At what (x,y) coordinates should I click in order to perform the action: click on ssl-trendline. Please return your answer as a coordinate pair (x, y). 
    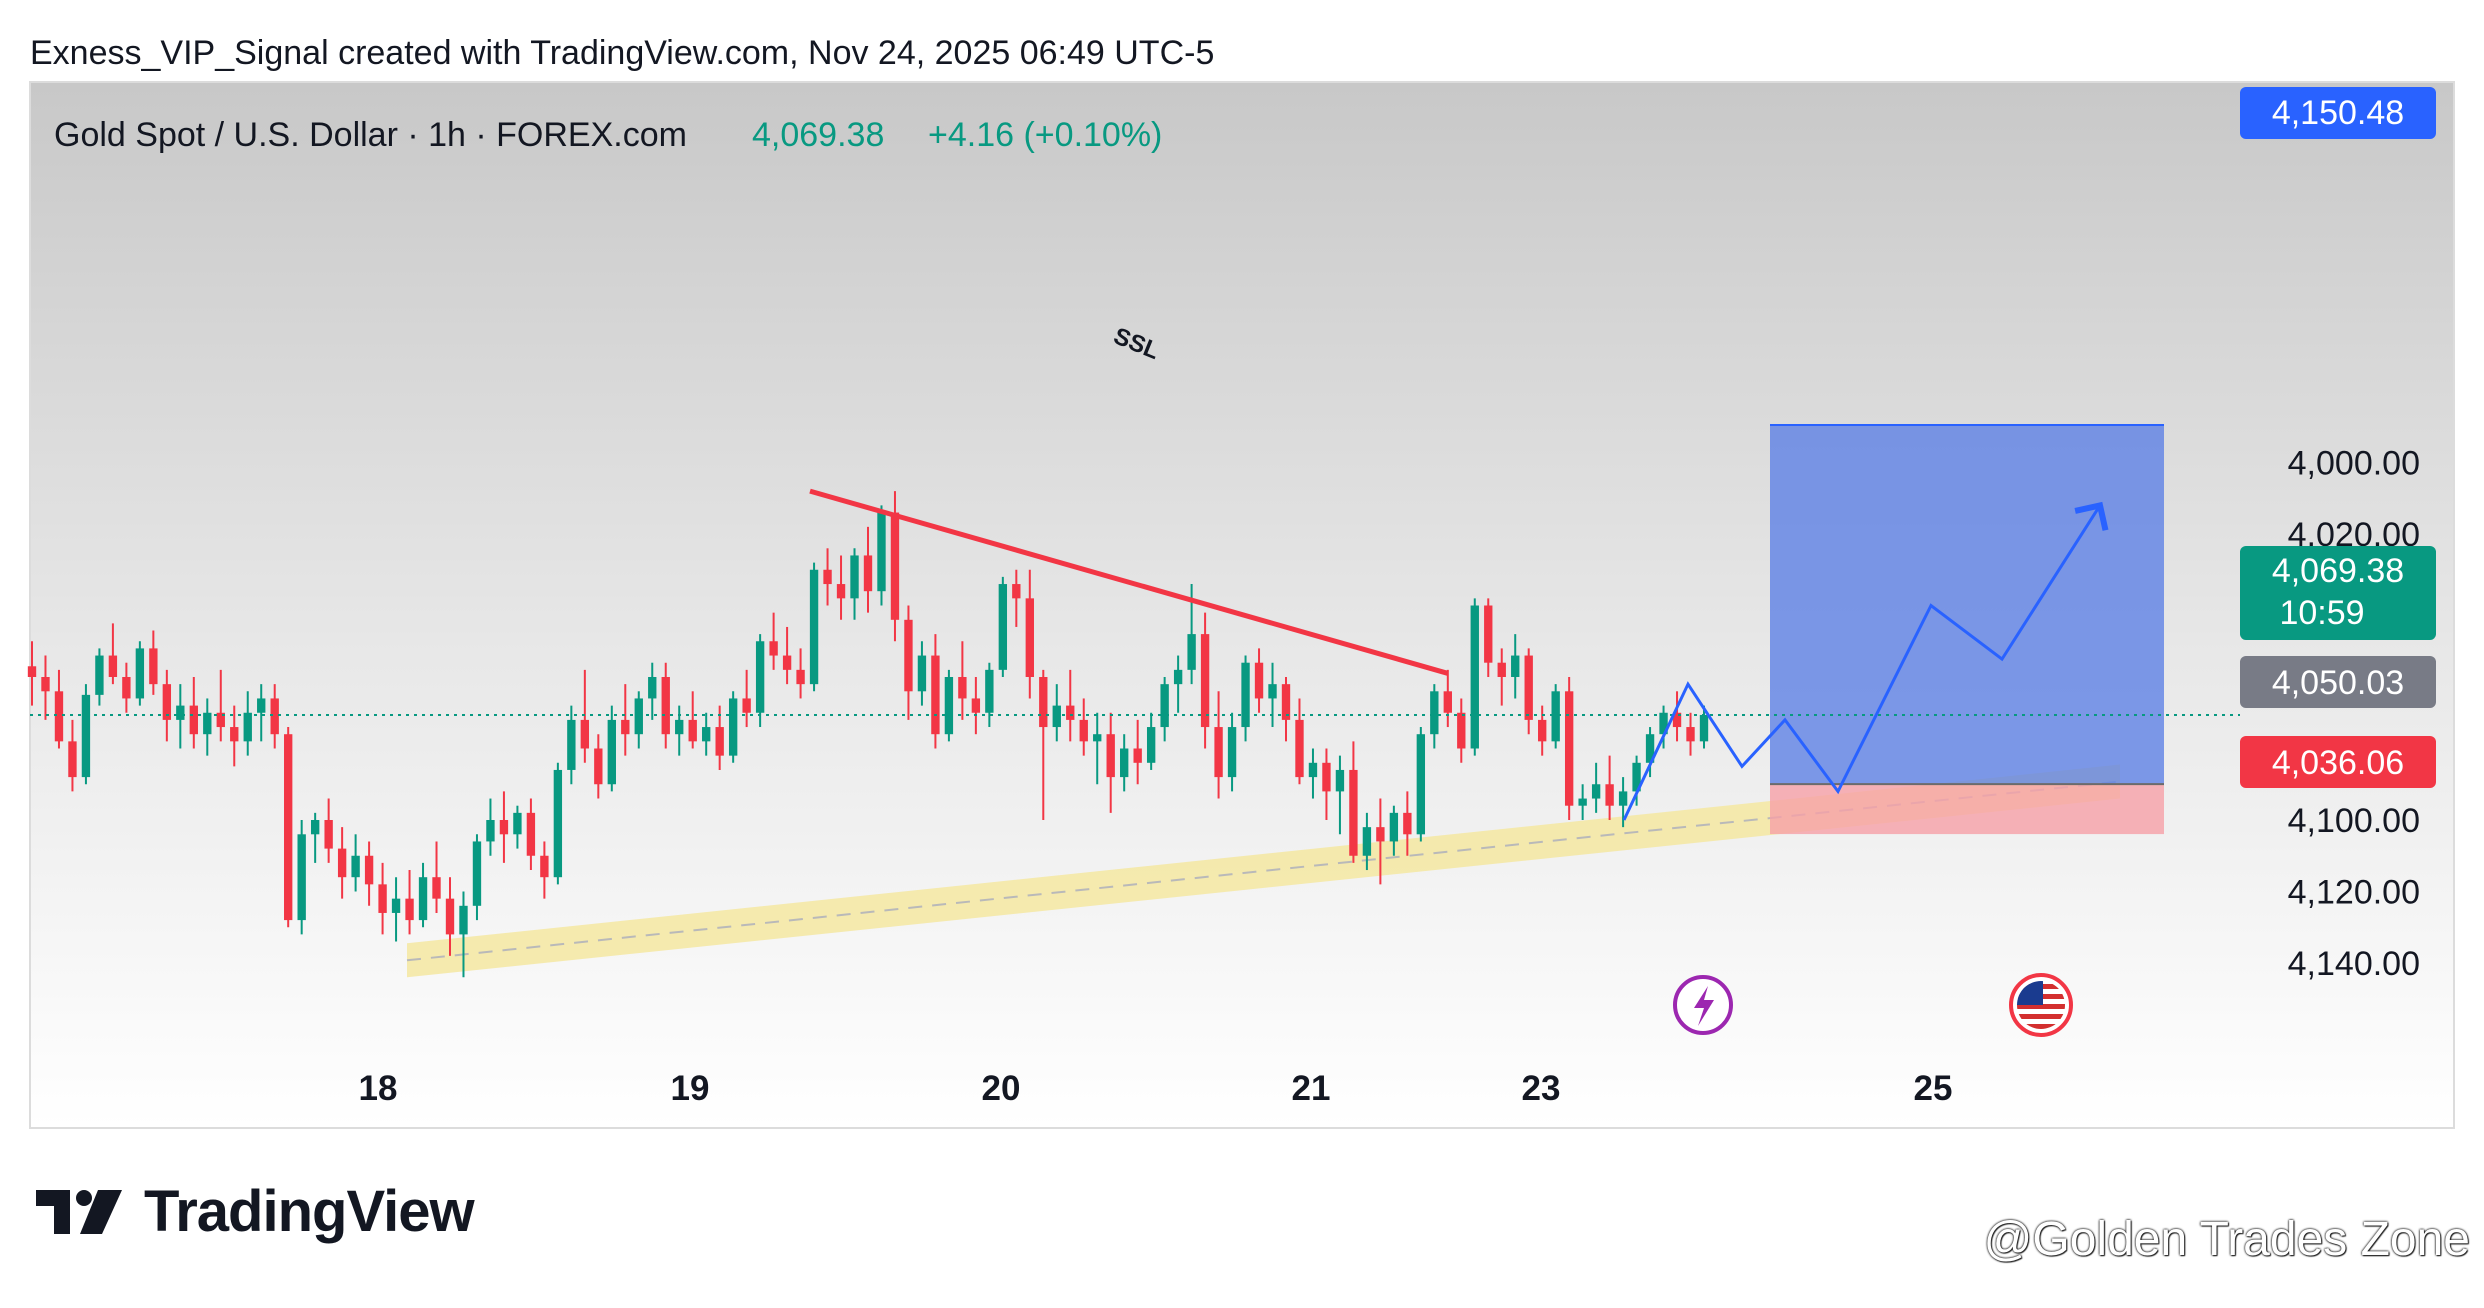
    Looking at the image, I should click on (1129, 582).